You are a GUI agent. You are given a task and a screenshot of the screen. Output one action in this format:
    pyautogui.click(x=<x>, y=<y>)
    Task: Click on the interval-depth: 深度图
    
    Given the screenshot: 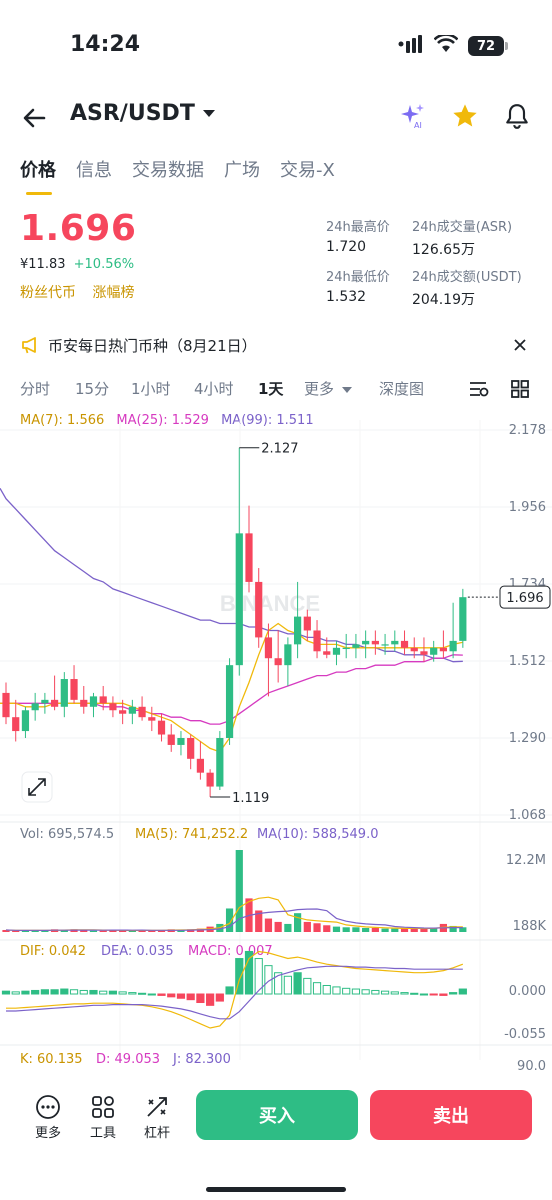 What is the action you would take?
    pyautogui.click(x=402, y=389)
    